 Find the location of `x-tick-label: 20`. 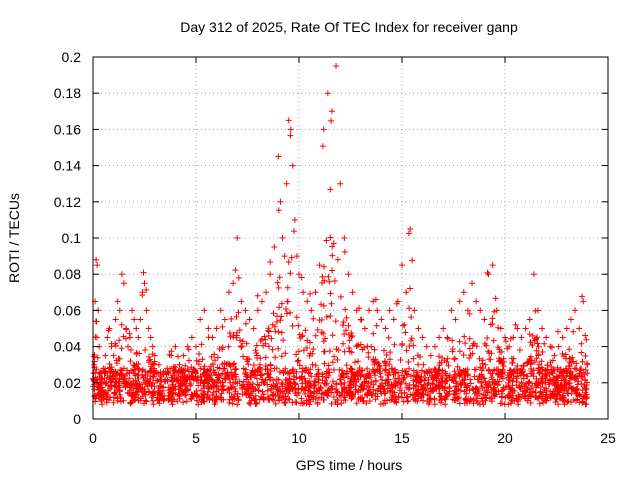

x-tick-label: 20 is located at coordinates (505, 438).